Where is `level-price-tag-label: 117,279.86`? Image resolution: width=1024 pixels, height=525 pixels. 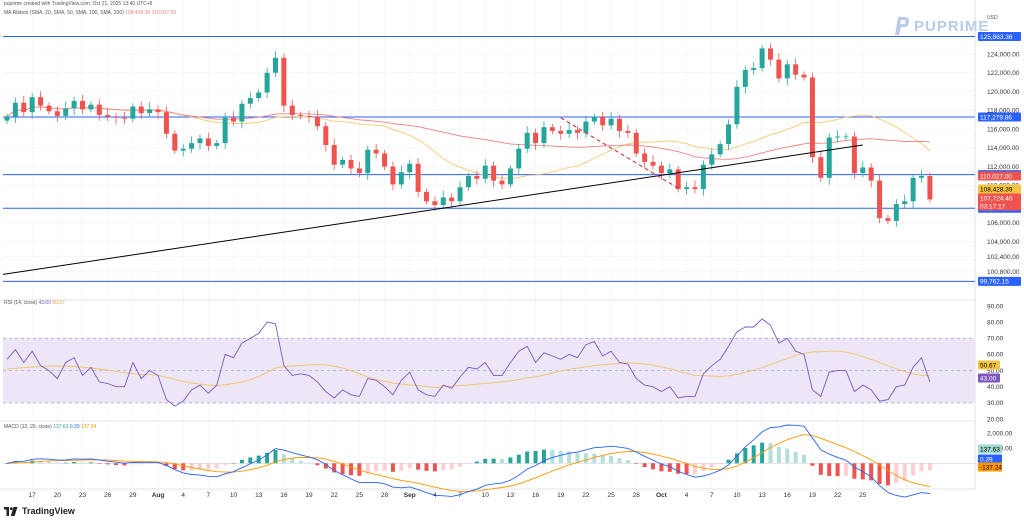
level-price-tag-label: 117,279.86 is located at coordinates (996, 117).